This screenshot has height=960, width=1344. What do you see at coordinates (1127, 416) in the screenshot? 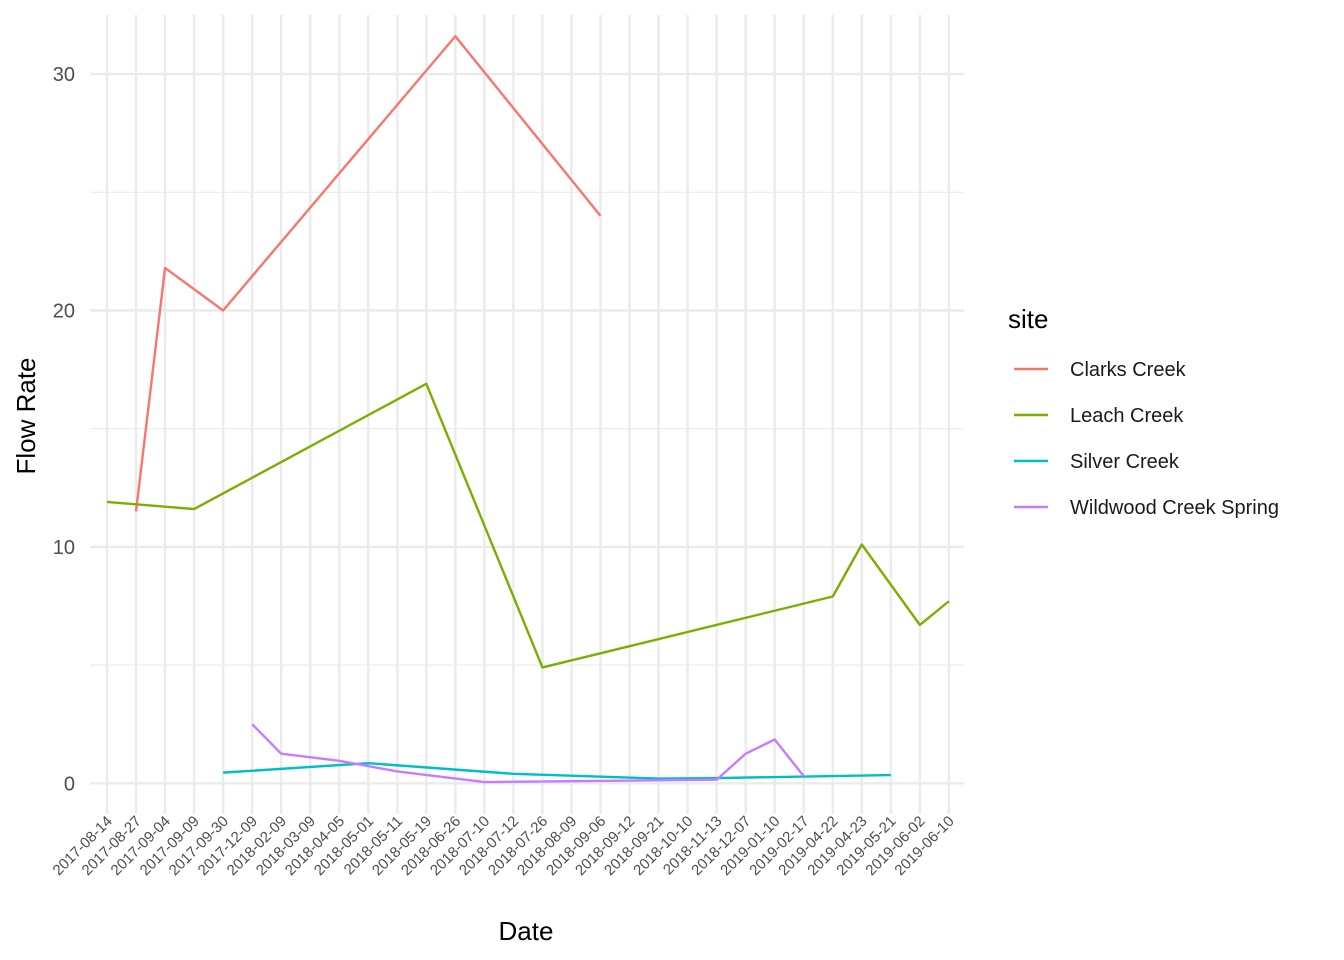
I see `legend-label: Leach Creek` at bounding box center [1127, 416].